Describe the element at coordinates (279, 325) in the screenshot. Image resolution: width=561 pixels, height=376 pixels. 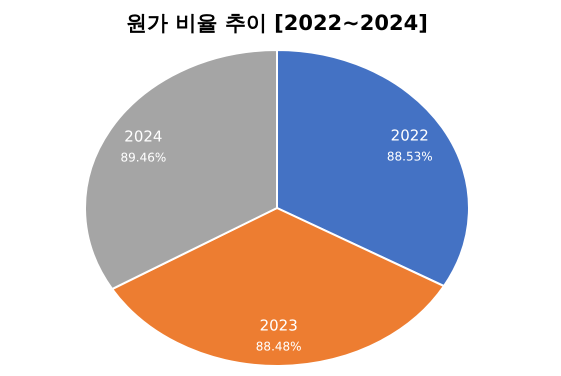
I see `slice-label: 2023` at that location.